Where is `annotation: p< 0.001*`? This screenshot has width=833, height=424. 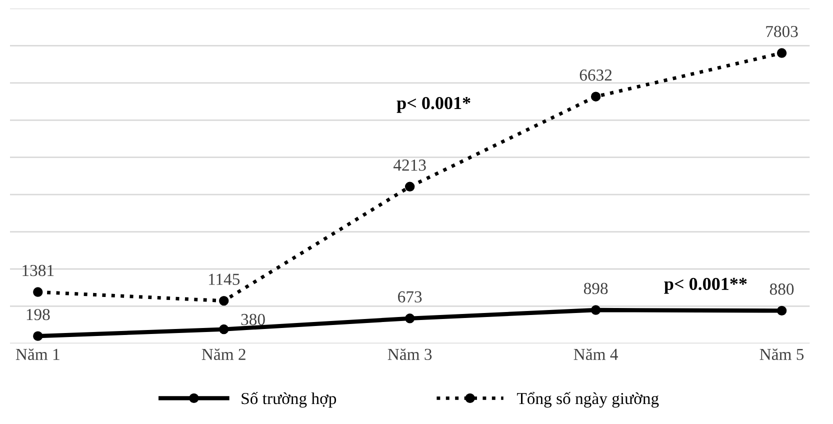
annotation: p< 0.001* is located at coordinates (433, 104).